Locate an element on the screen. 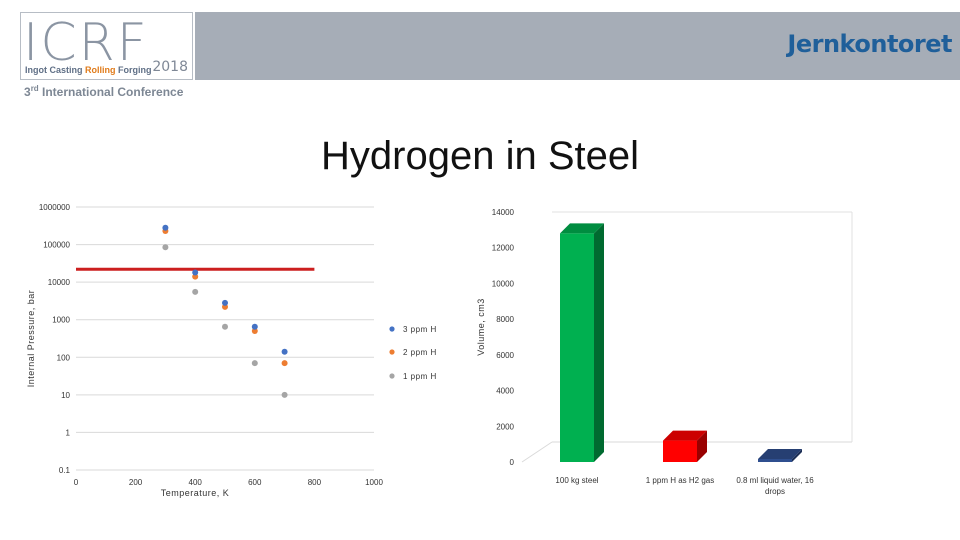  scatter-y-tick-label: 0.1 is located at coordinates (65, 470).